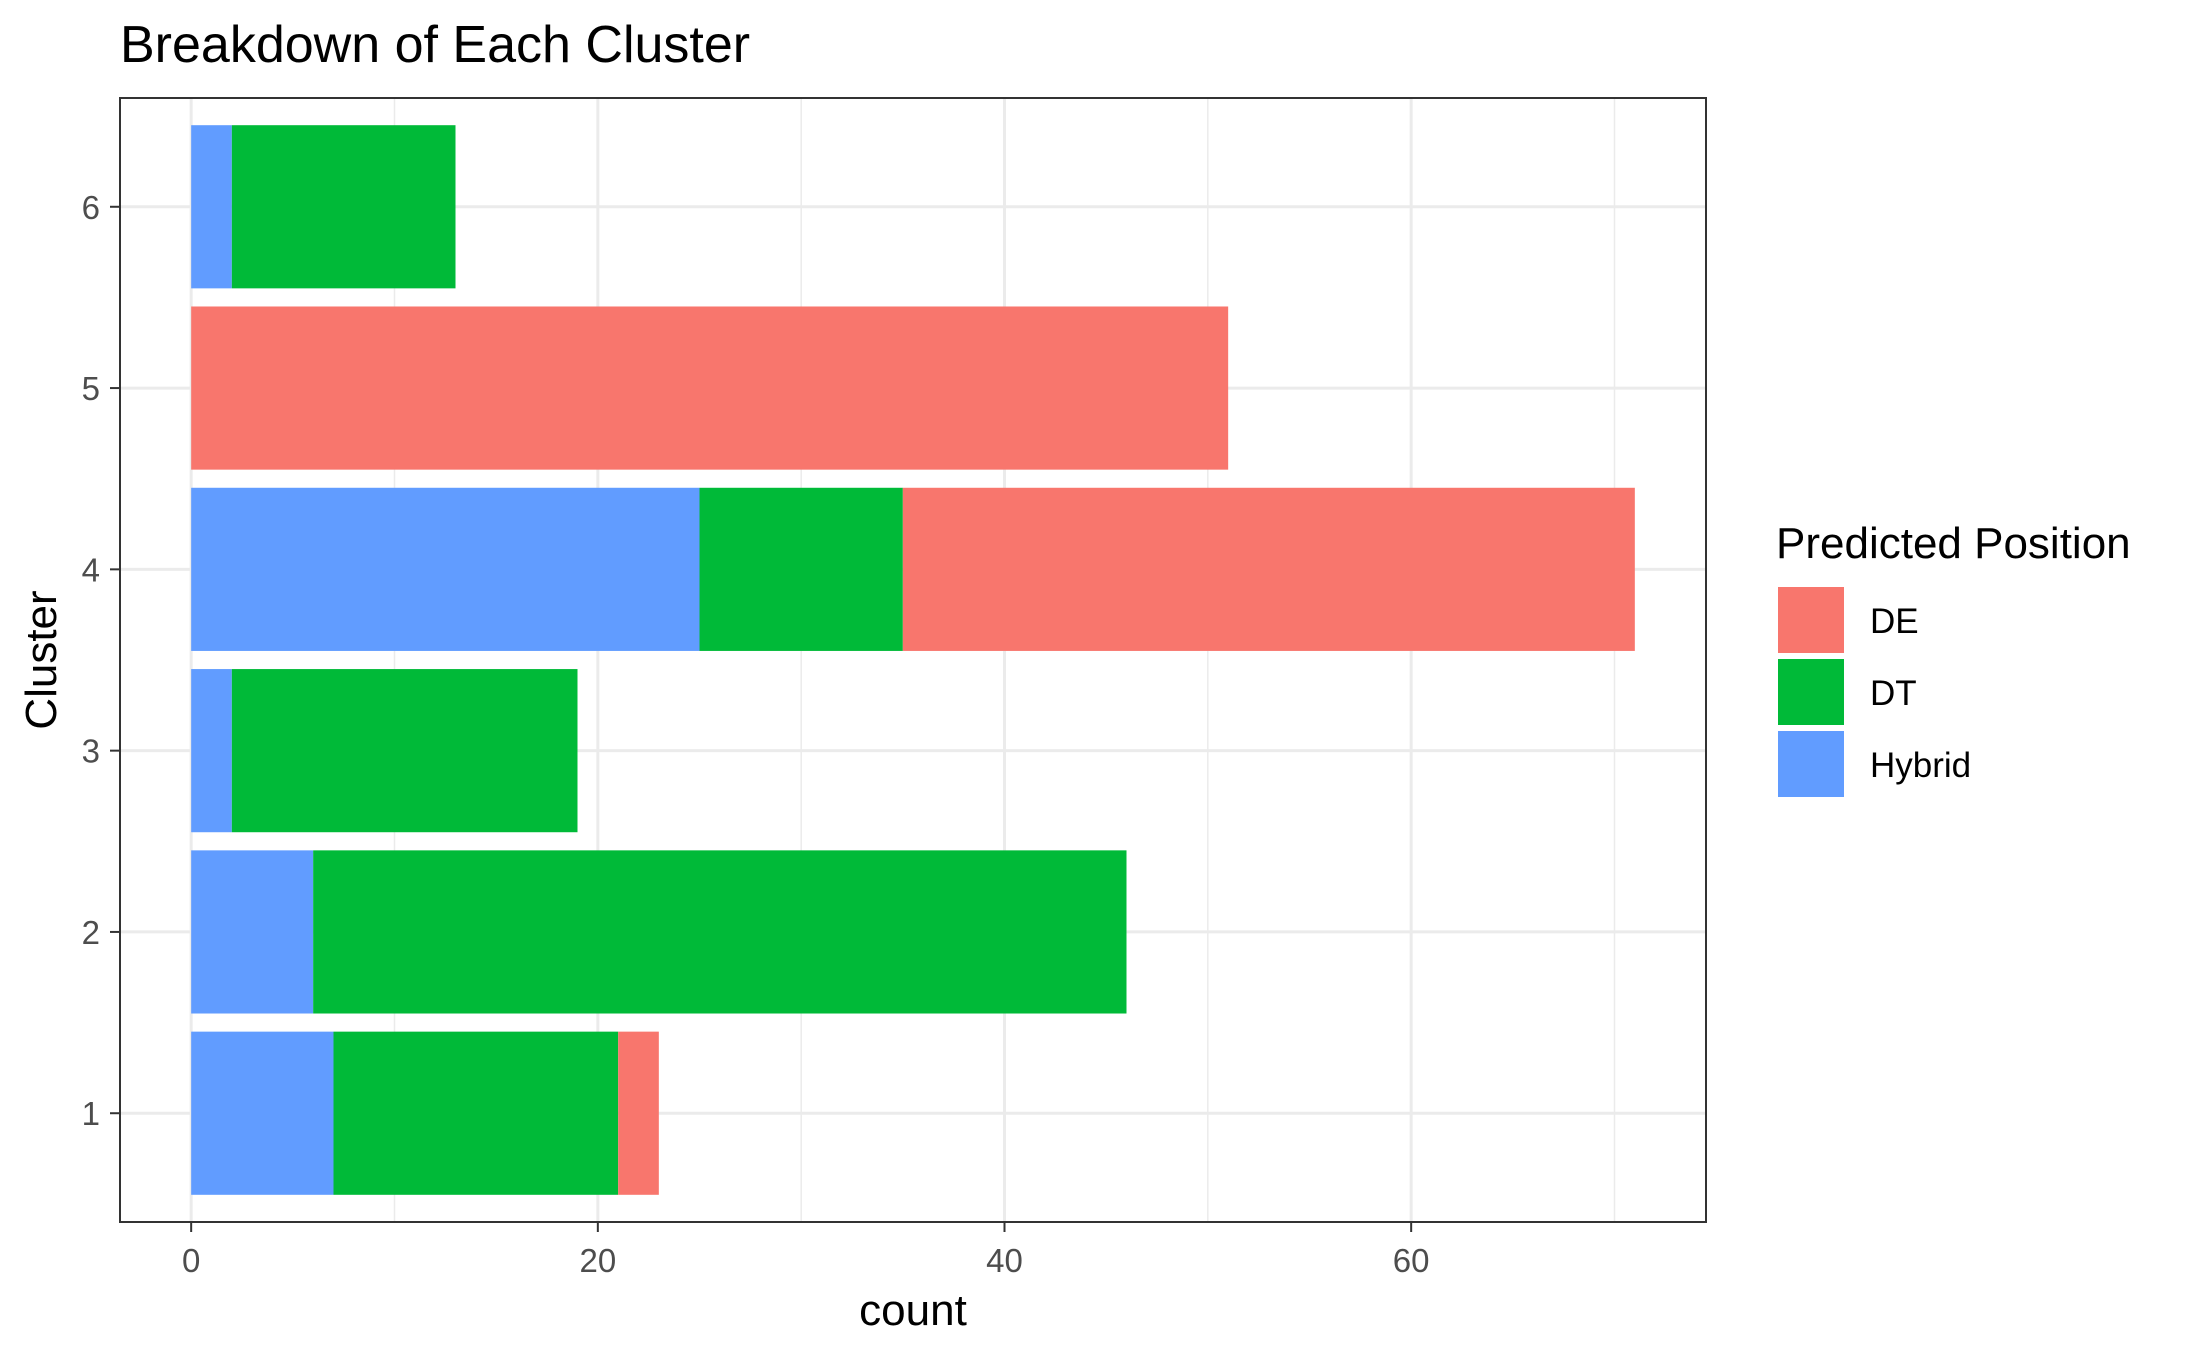 The width and height of the screenshot is (2187, 1350). I want to click on bar-cluster-1-hybrid, so click(262, 1113).